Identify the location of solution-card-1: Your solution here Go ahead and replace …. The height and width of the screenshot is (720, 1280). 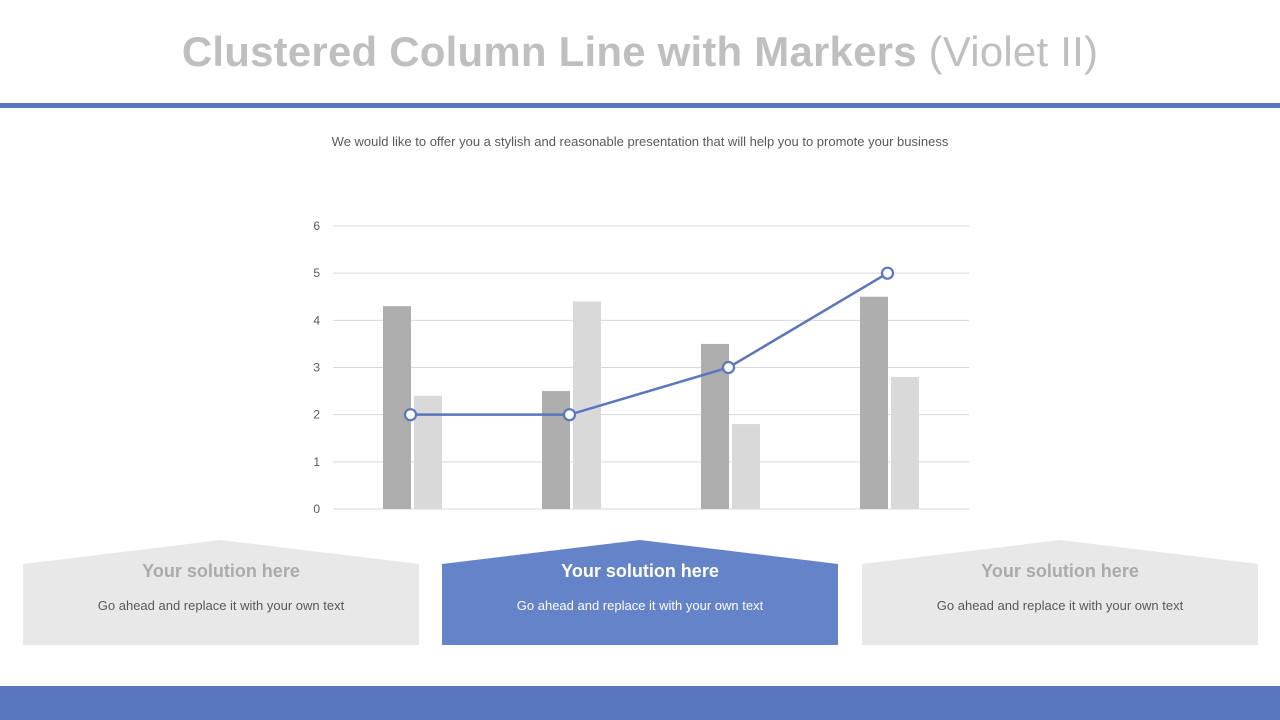
(221, 592).